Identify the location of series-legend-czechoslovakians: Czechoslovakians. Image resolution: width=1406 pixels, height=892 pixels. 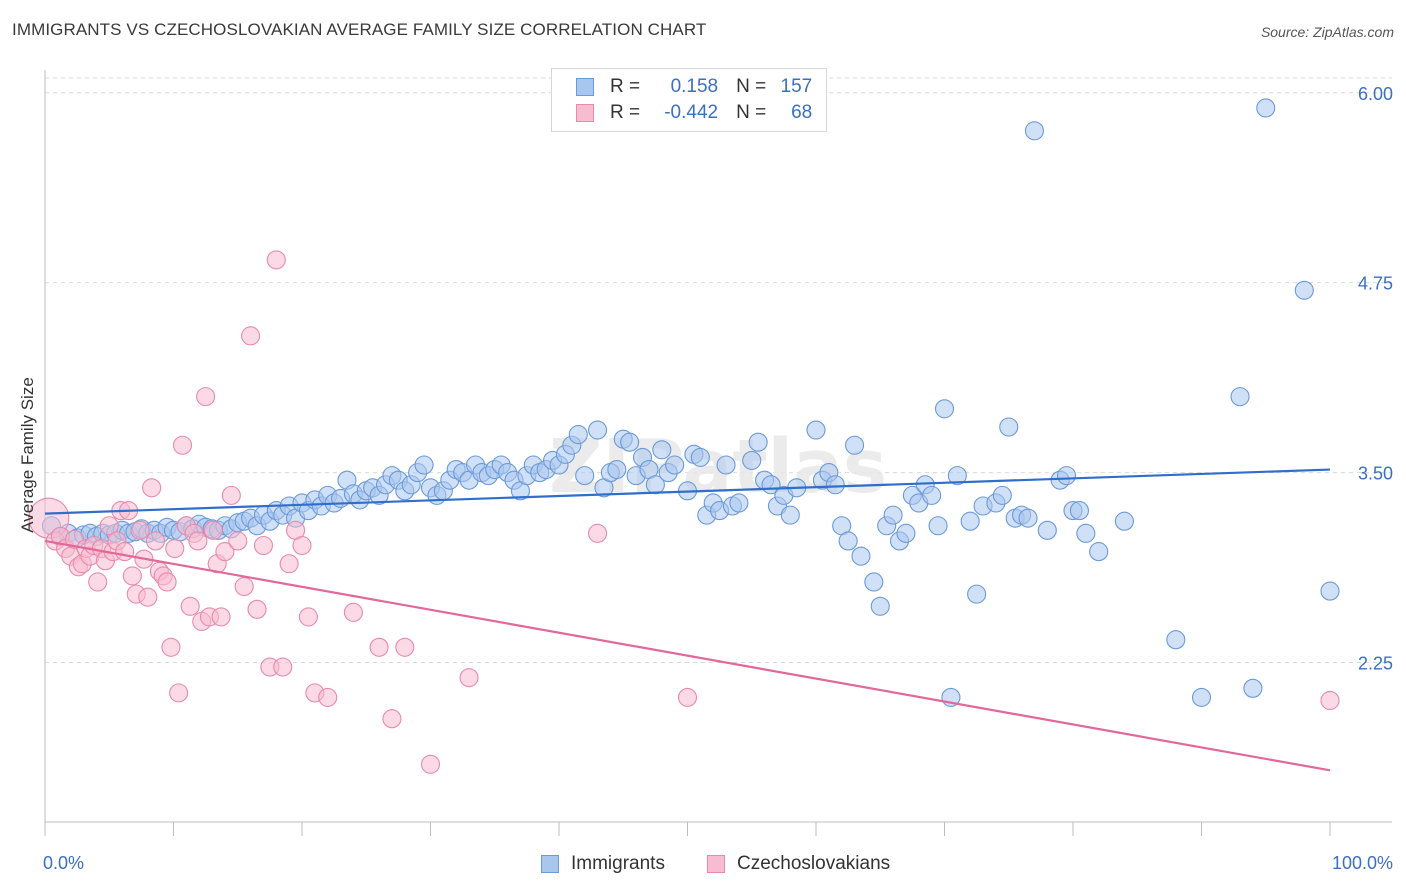
(798, 864).